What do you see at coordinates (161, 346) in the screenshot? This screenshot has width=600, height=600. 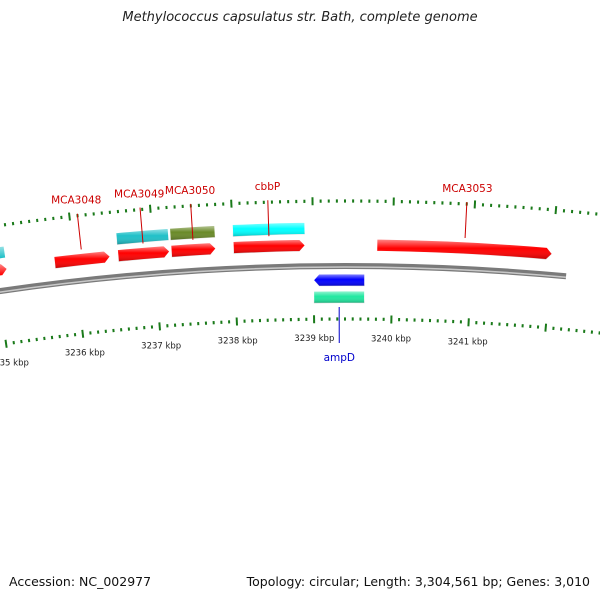 I see `tick-label: 3237 kbp` at bounding box center [161, 346].